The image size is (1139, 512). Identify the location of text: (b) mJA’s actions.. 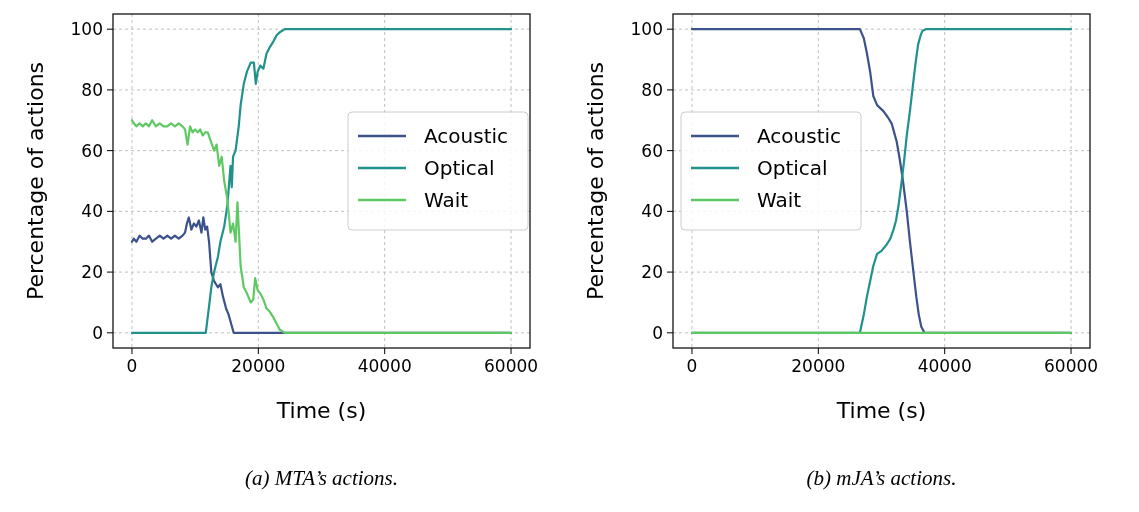
(881, 478).